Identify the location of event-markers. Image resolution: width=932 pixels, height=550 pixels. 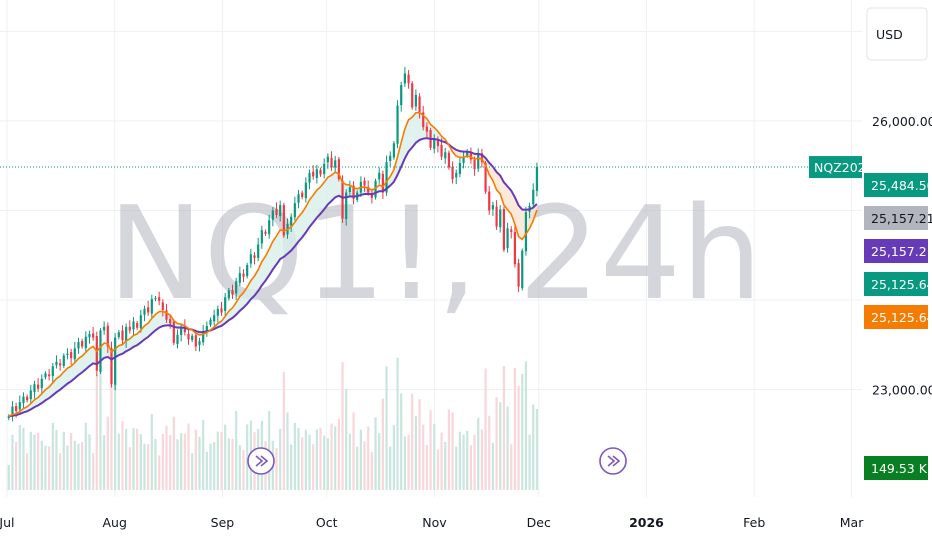
(437, 461).